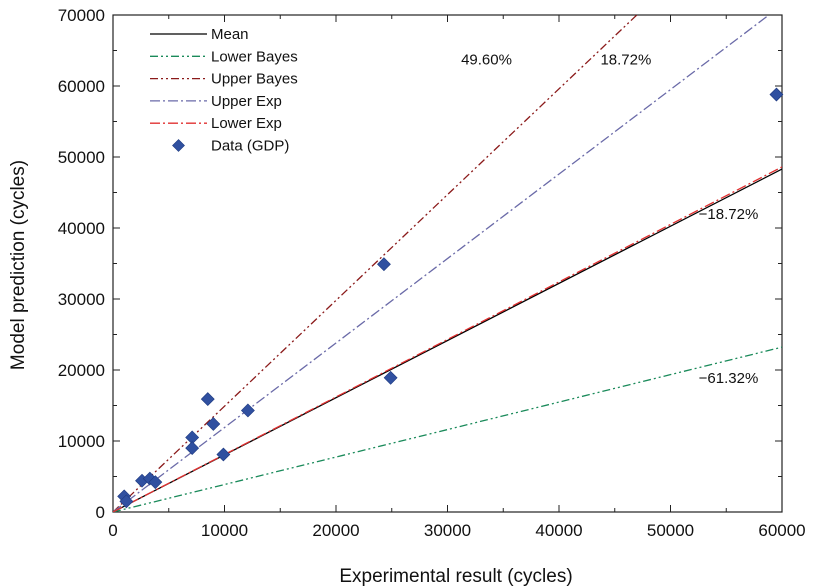 The image size is (813, 588). I want to click on x-tick-label: 50000, so click(670, 530).